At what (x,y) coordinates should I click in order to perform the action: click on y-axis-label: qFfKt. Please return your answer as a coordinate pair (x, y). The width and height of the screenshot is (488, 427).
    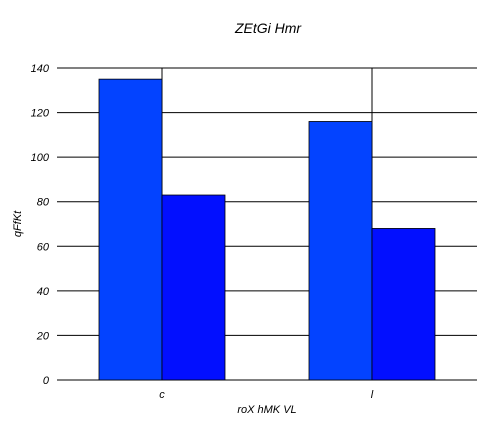
    Looking at the image, I should click on (18, 223).